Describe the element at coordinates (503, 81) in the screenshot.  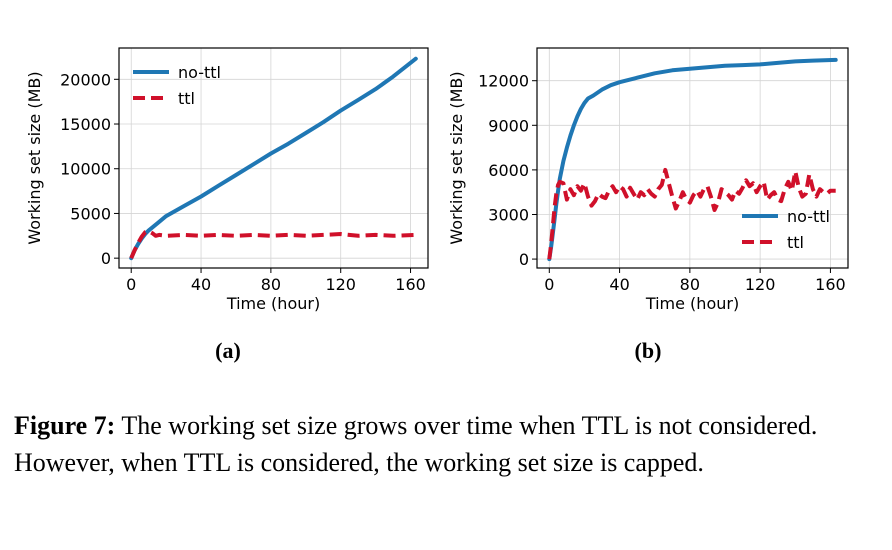
I see `y-tick-label: 12000` at that location.